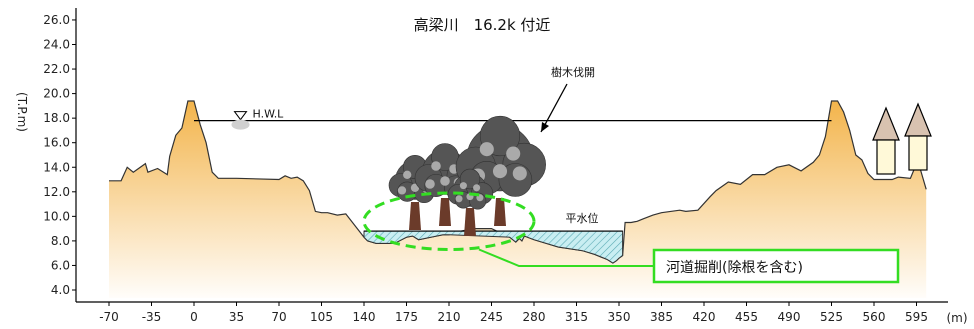  Describe the element at coordinates (56, 69) in the screenshot. I see `y-tick-label: 22.0` at that location.